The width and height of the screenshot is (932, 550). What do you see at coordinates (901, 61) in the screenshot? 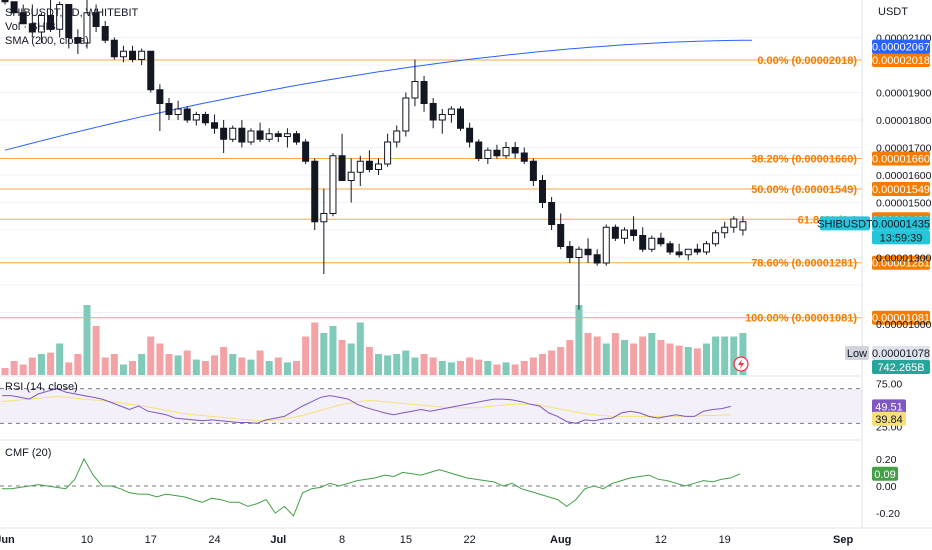
I see `fib-badge-text: 0.00002018` at bounding box center [901, 61].